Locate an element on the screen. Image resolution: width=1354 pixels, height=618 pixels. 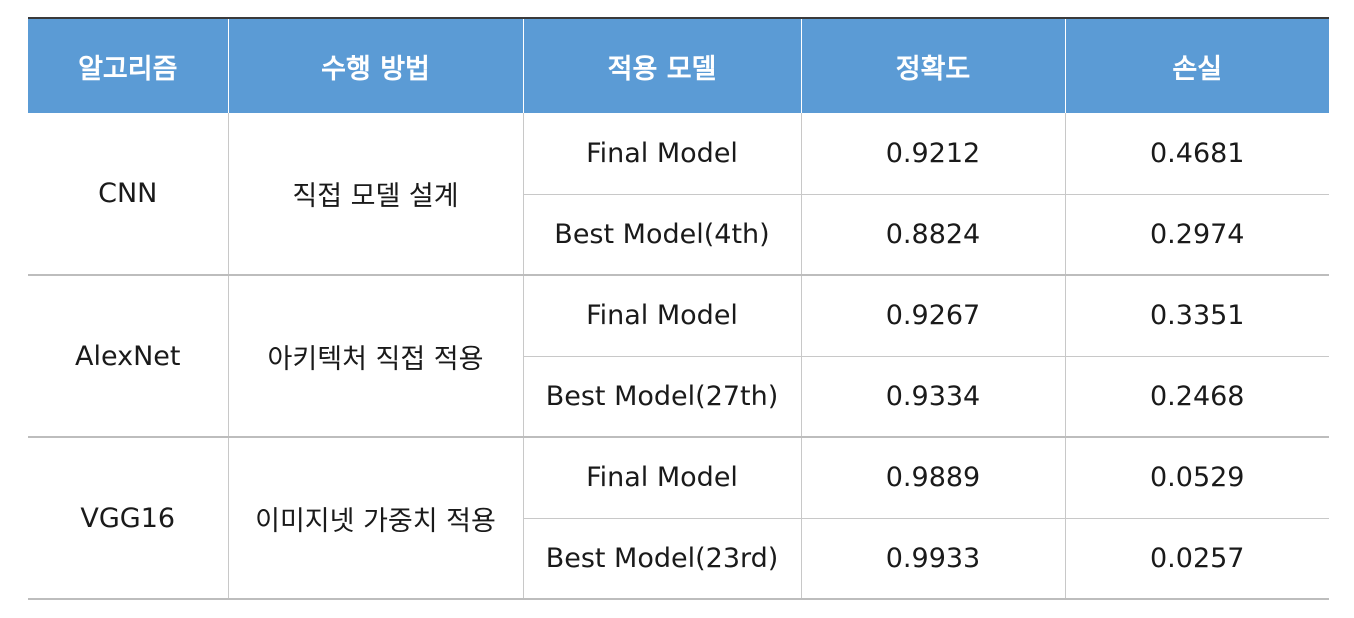
algorithm-cell: VGG16 is located at coordinates (128, 518).